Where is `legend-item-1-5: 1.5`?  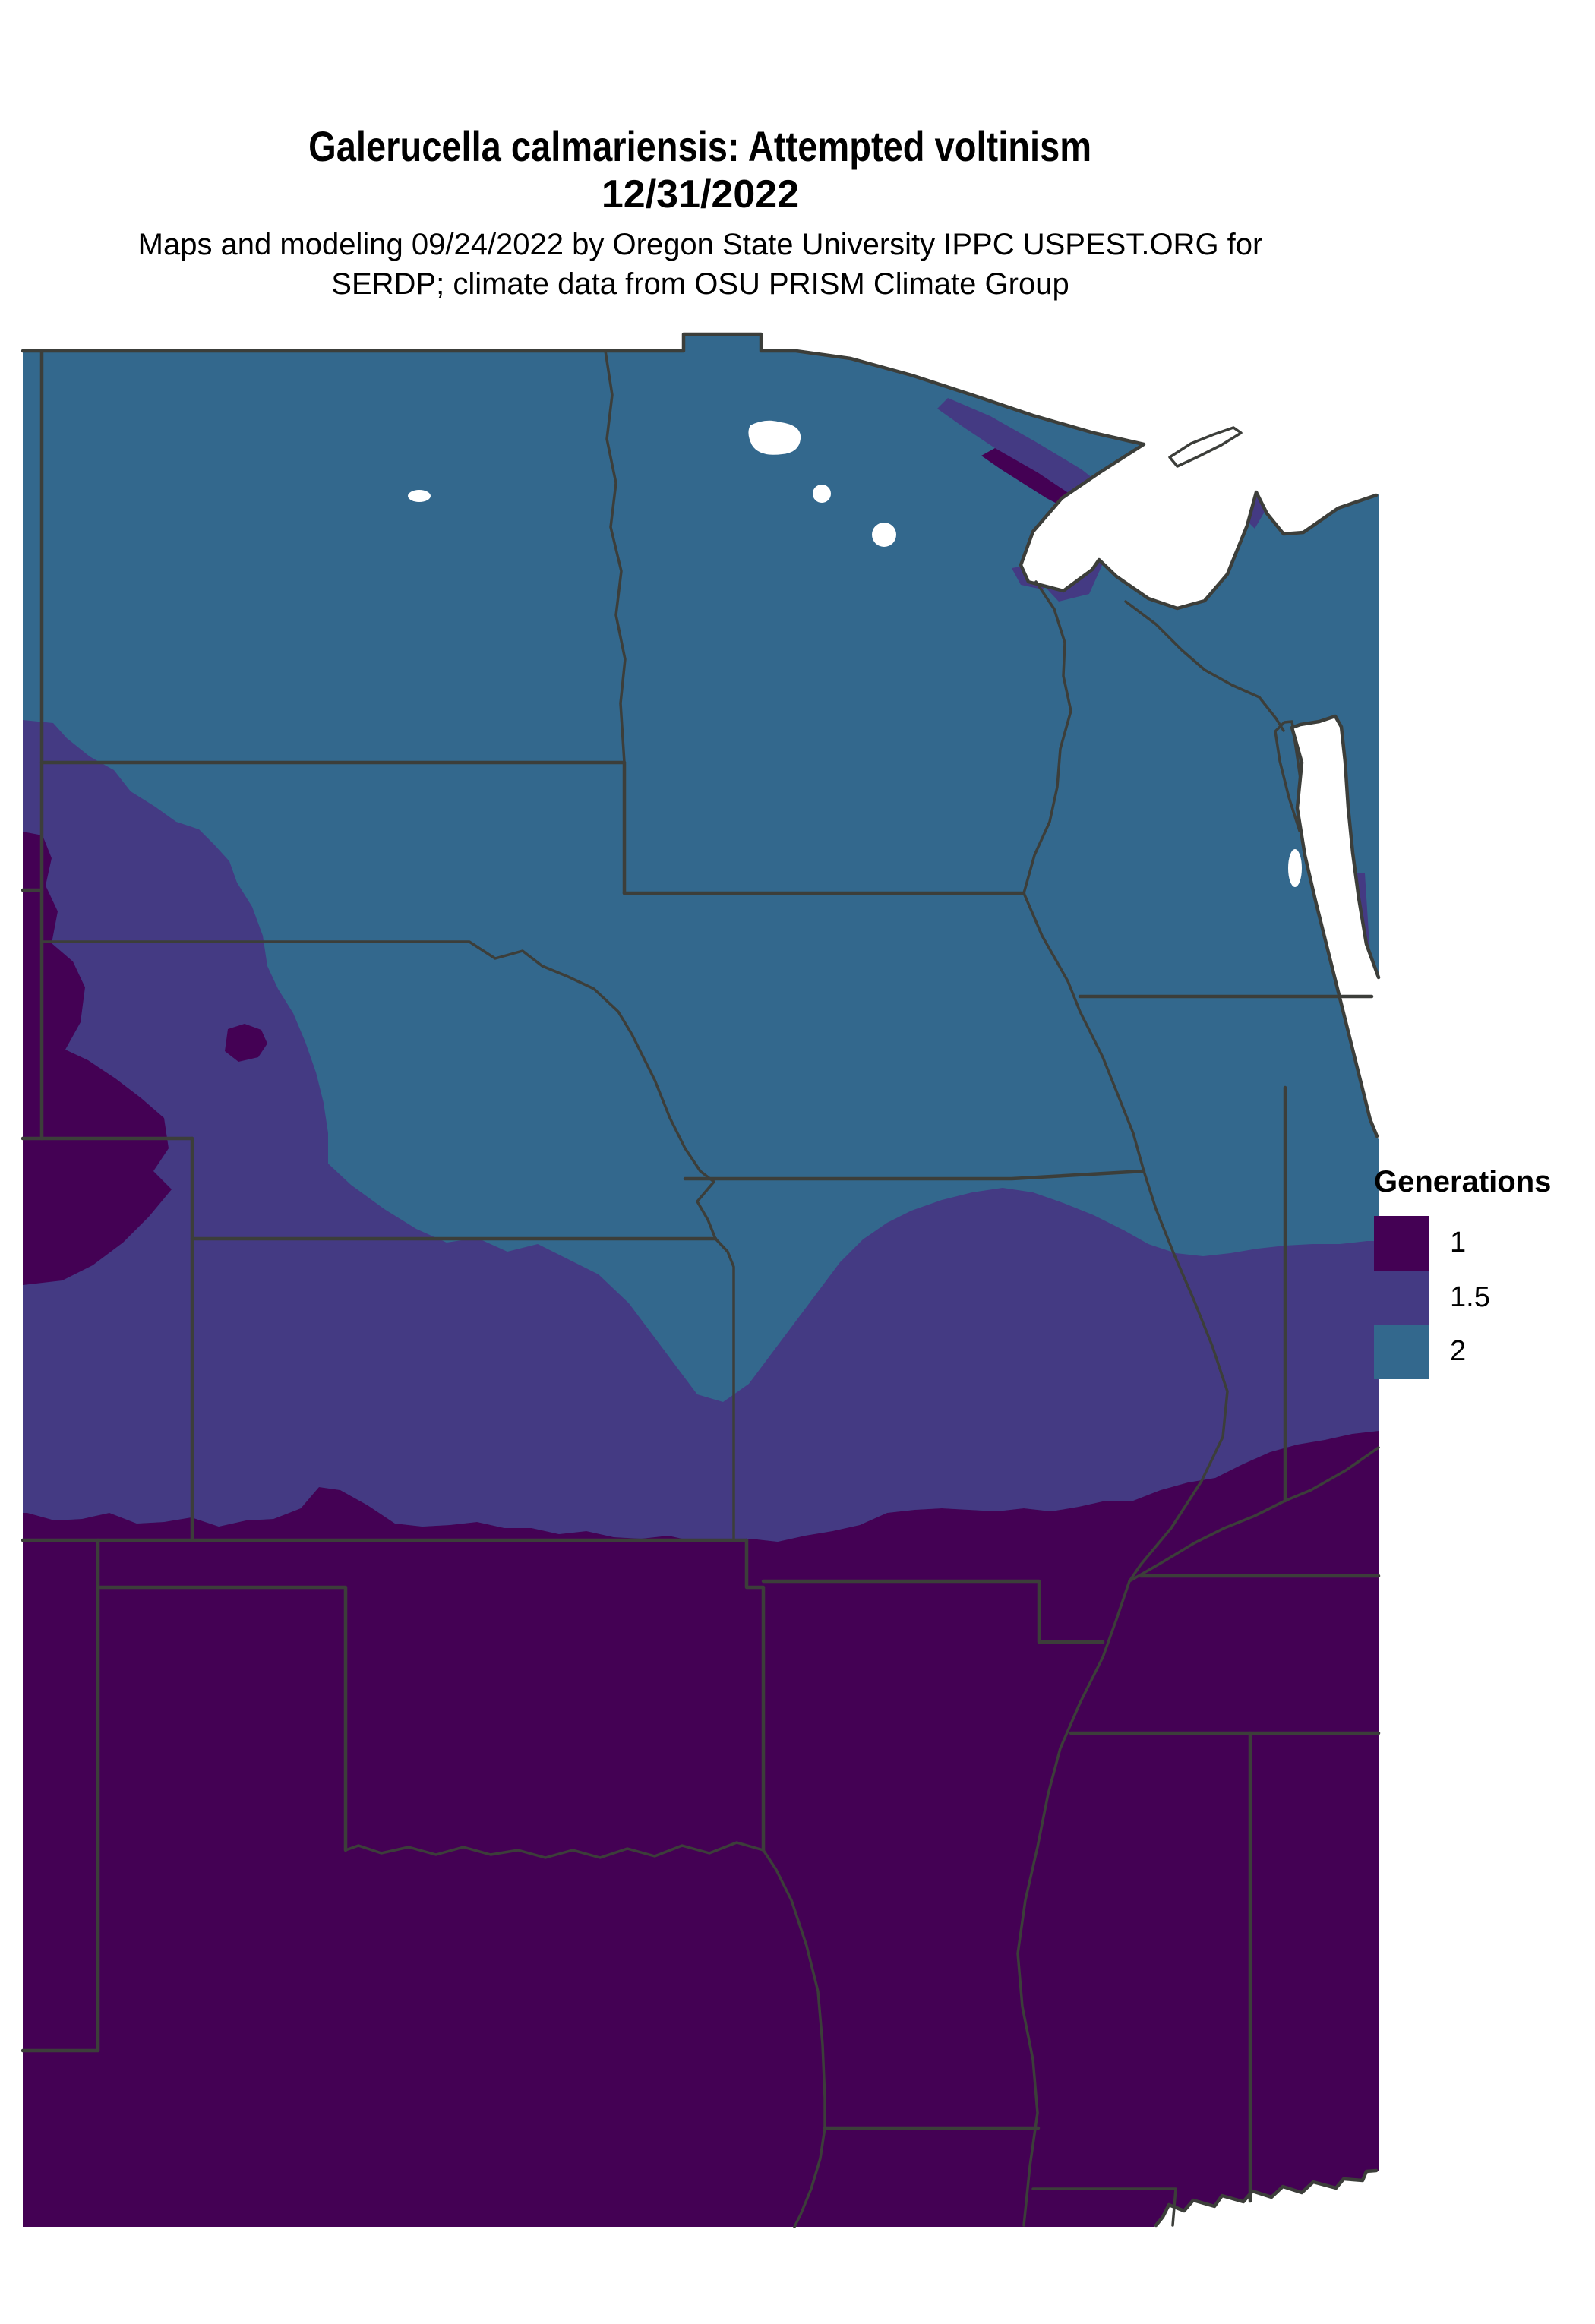 legend-item-1-5: 1.5 is located at coordinates (1480, 1297).